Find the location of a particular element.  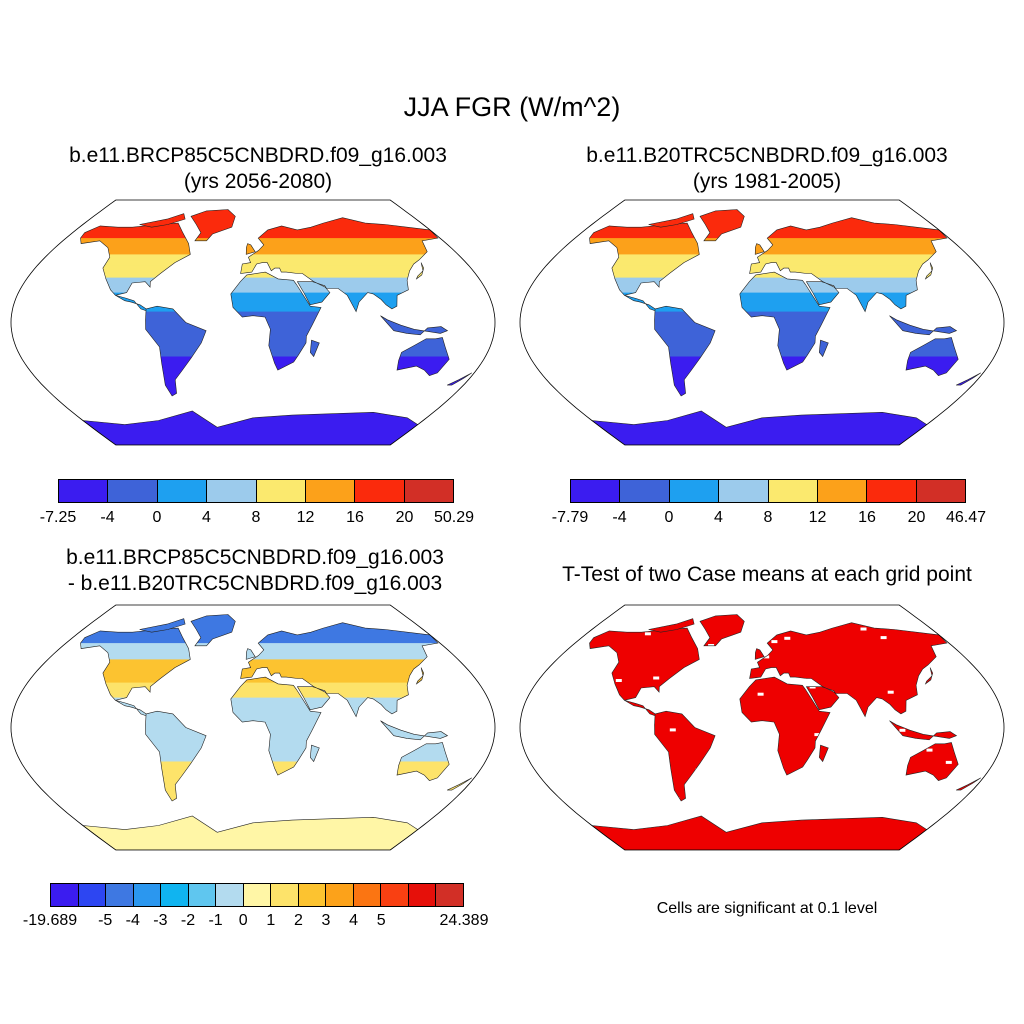

colorbar-case1 is located at coordinates (256, 491).